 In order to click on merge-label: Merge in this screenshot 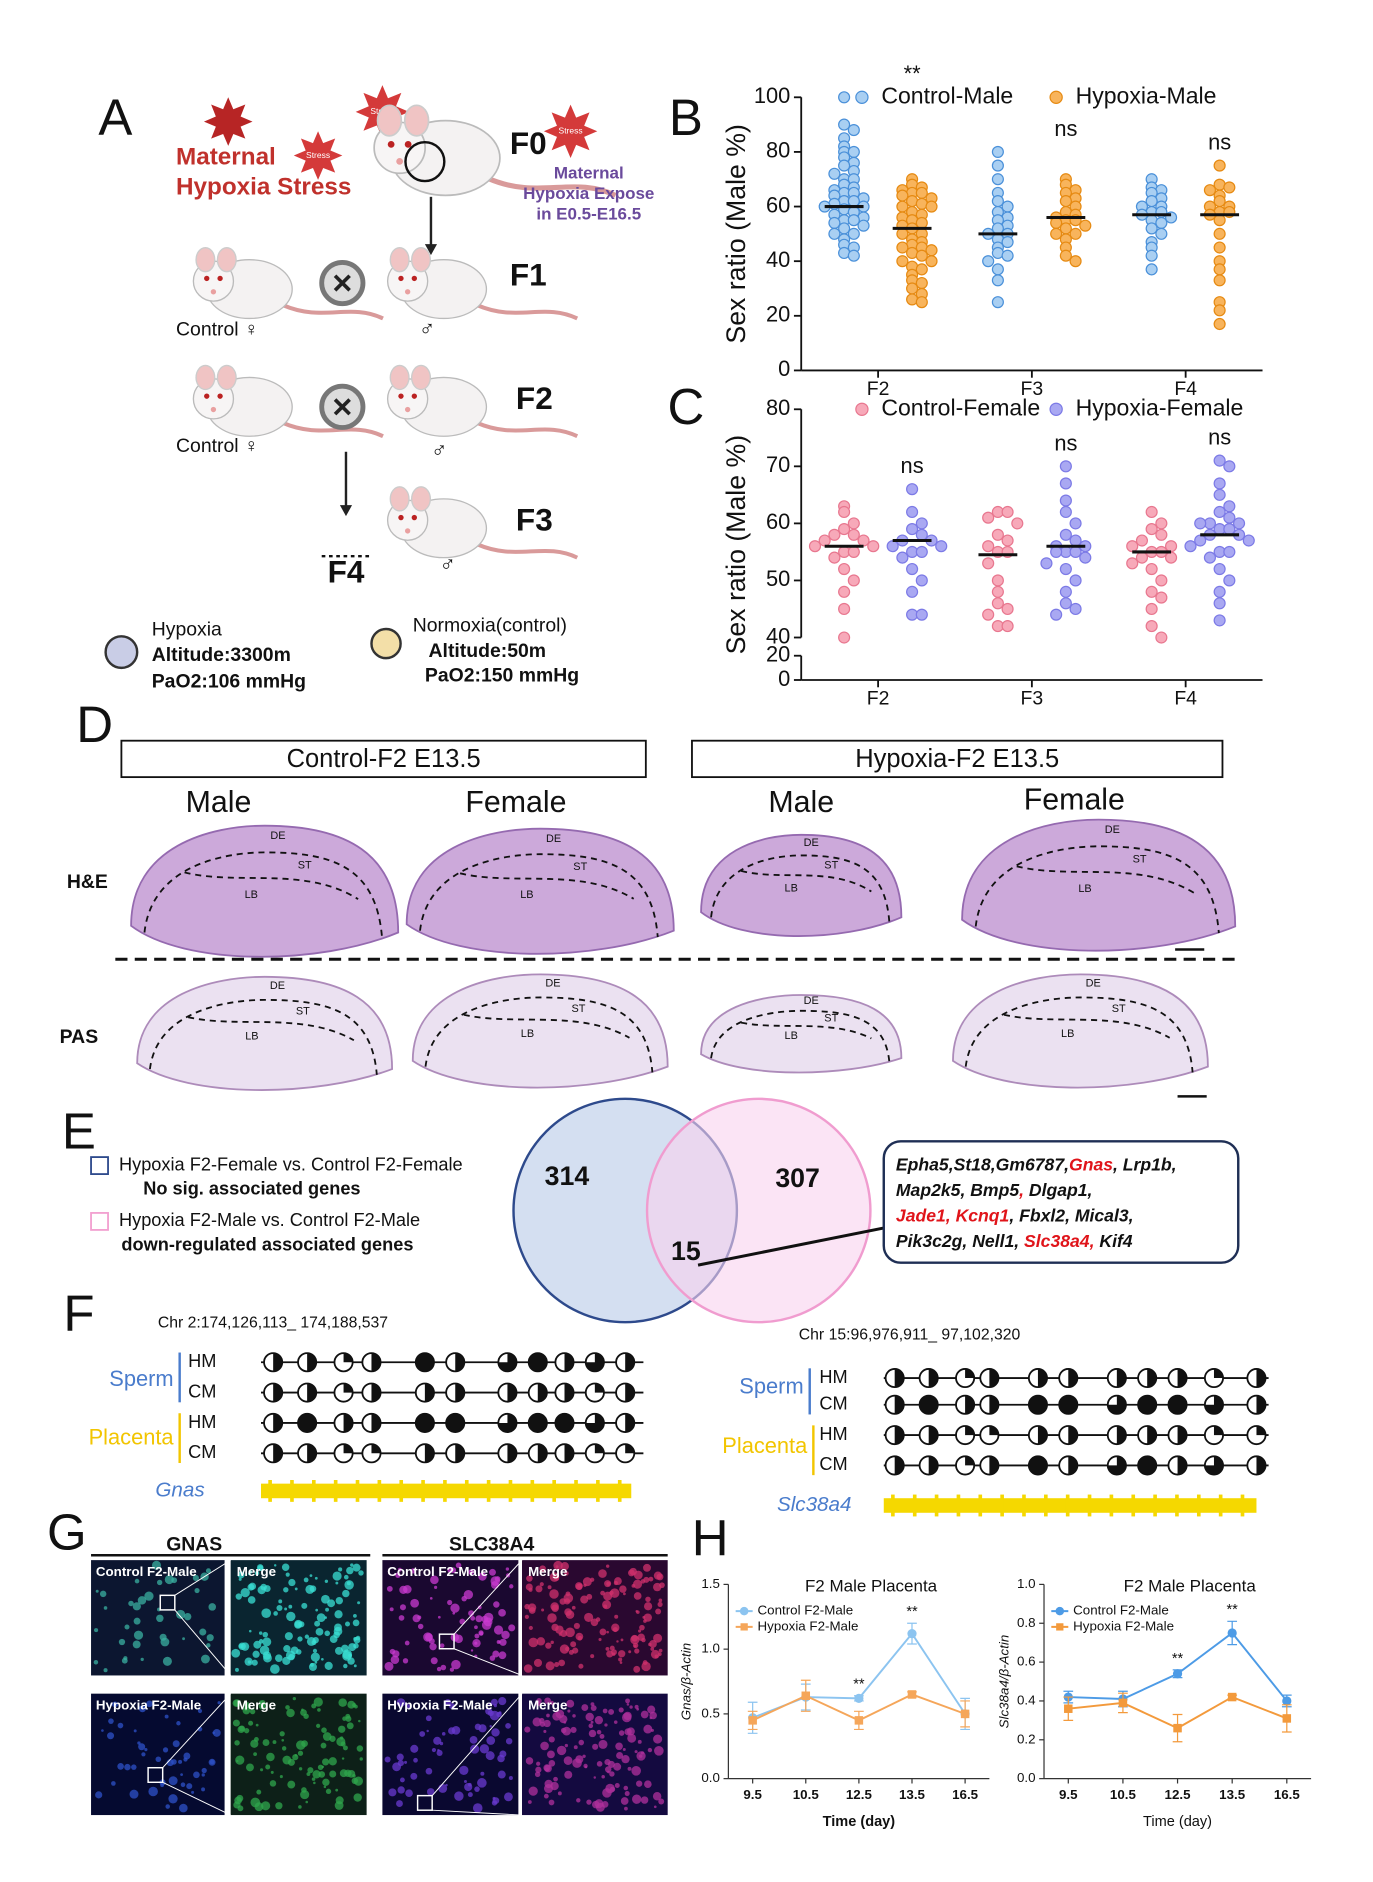, I will do `click(256, 1704)`.